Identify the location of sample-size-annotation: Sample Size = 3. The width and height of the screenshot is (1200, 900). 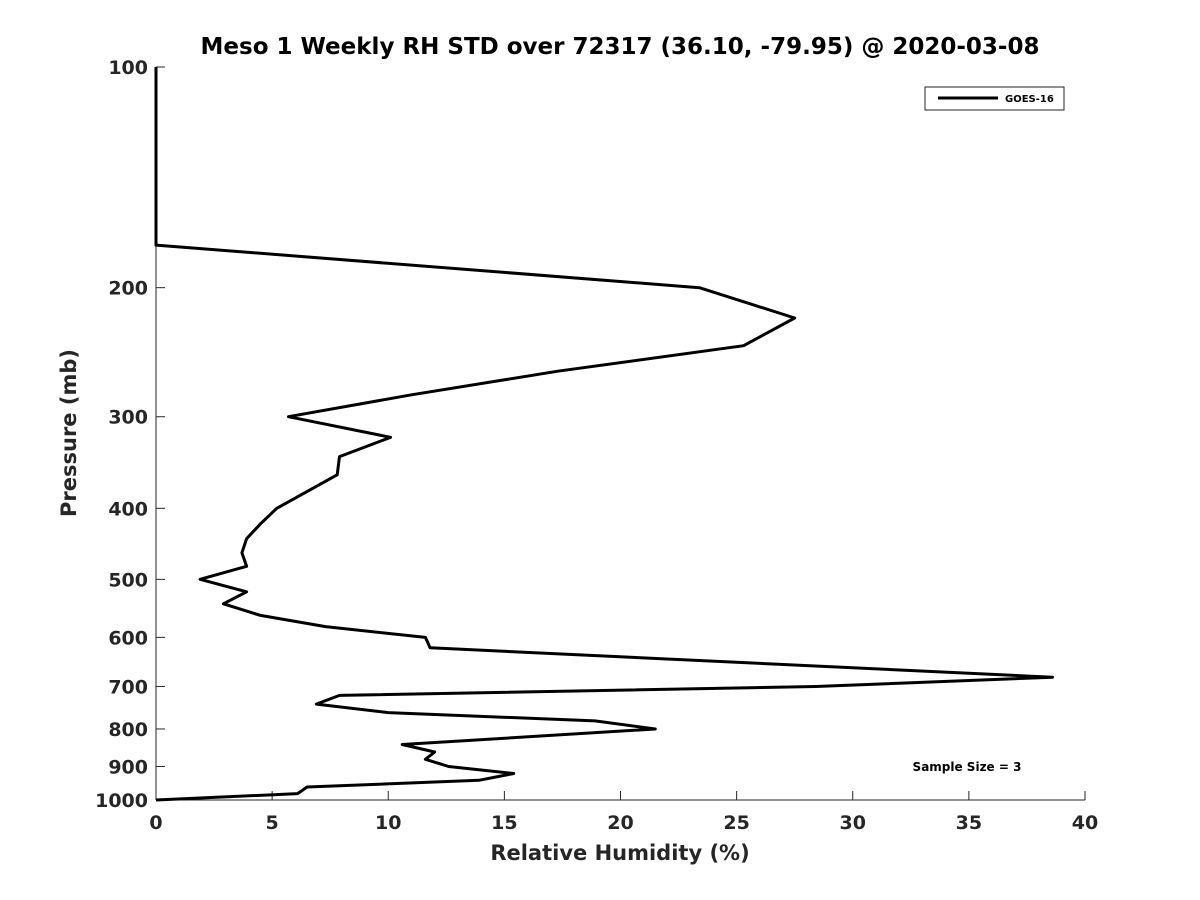
(967, 767).